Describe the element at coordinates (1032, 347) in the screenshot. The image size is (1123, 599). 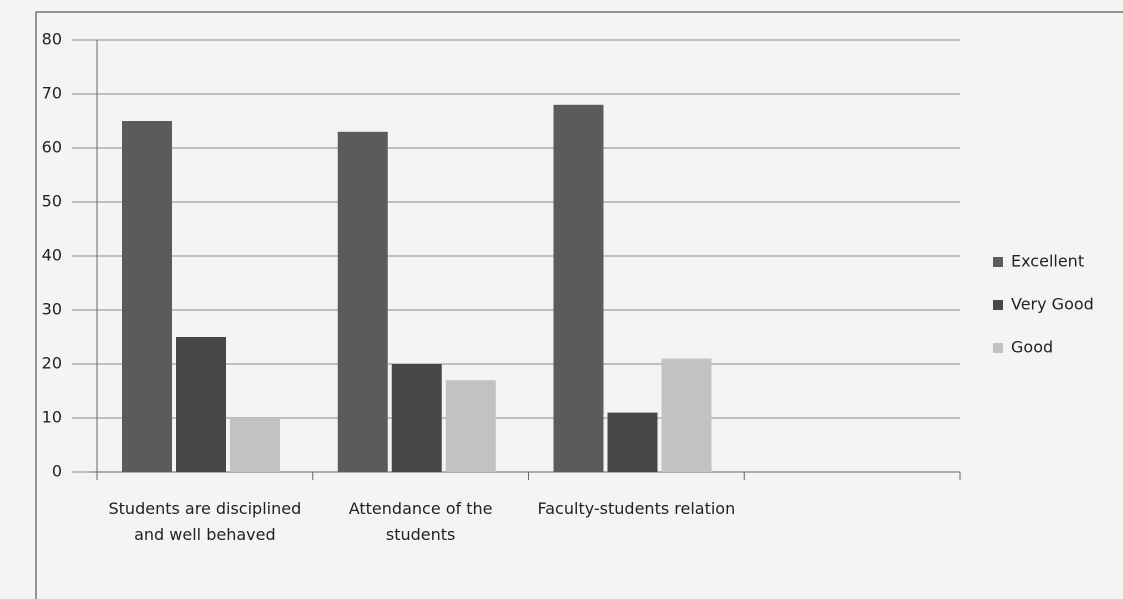
I see `legend-label: Good` at that location.